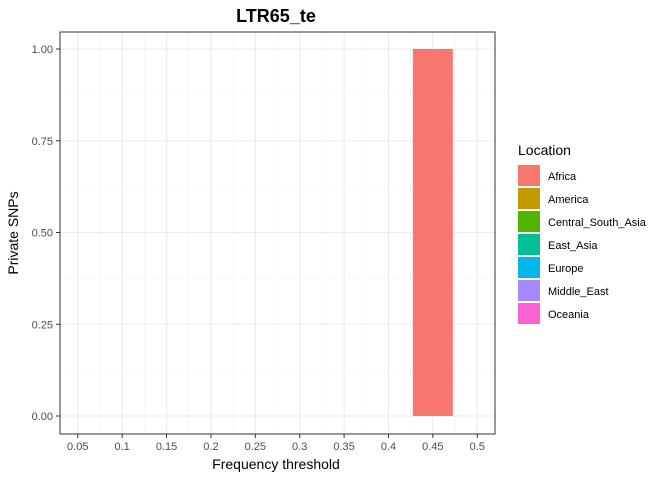  Describe the element at coordinates (597, 223) in the screenshot. I see `legend-label-central_south_asia: Central_South_Asia` at that location.